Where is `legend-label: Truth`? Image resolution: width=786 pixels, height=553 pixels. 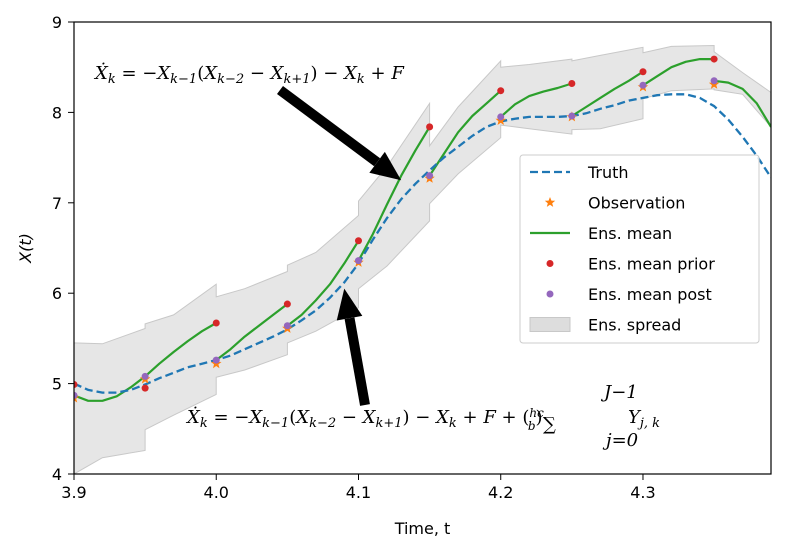
legend-label: Truth is located at coordinates (608, 172).